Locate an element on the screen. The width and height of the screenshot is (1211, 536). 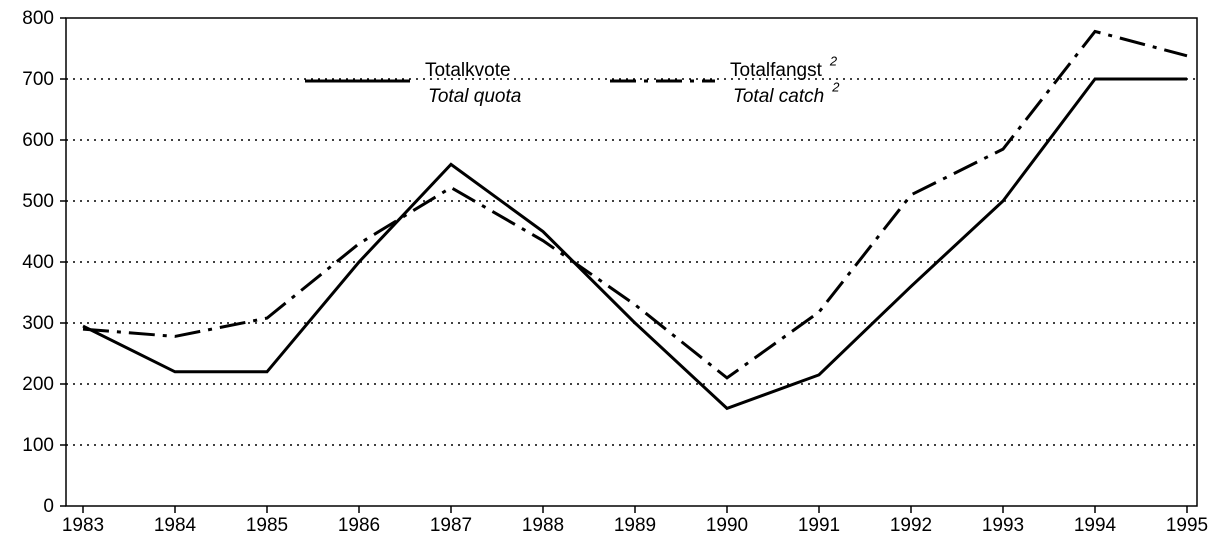
x-tick-label: 1989 is located at coordinates (635, 525).